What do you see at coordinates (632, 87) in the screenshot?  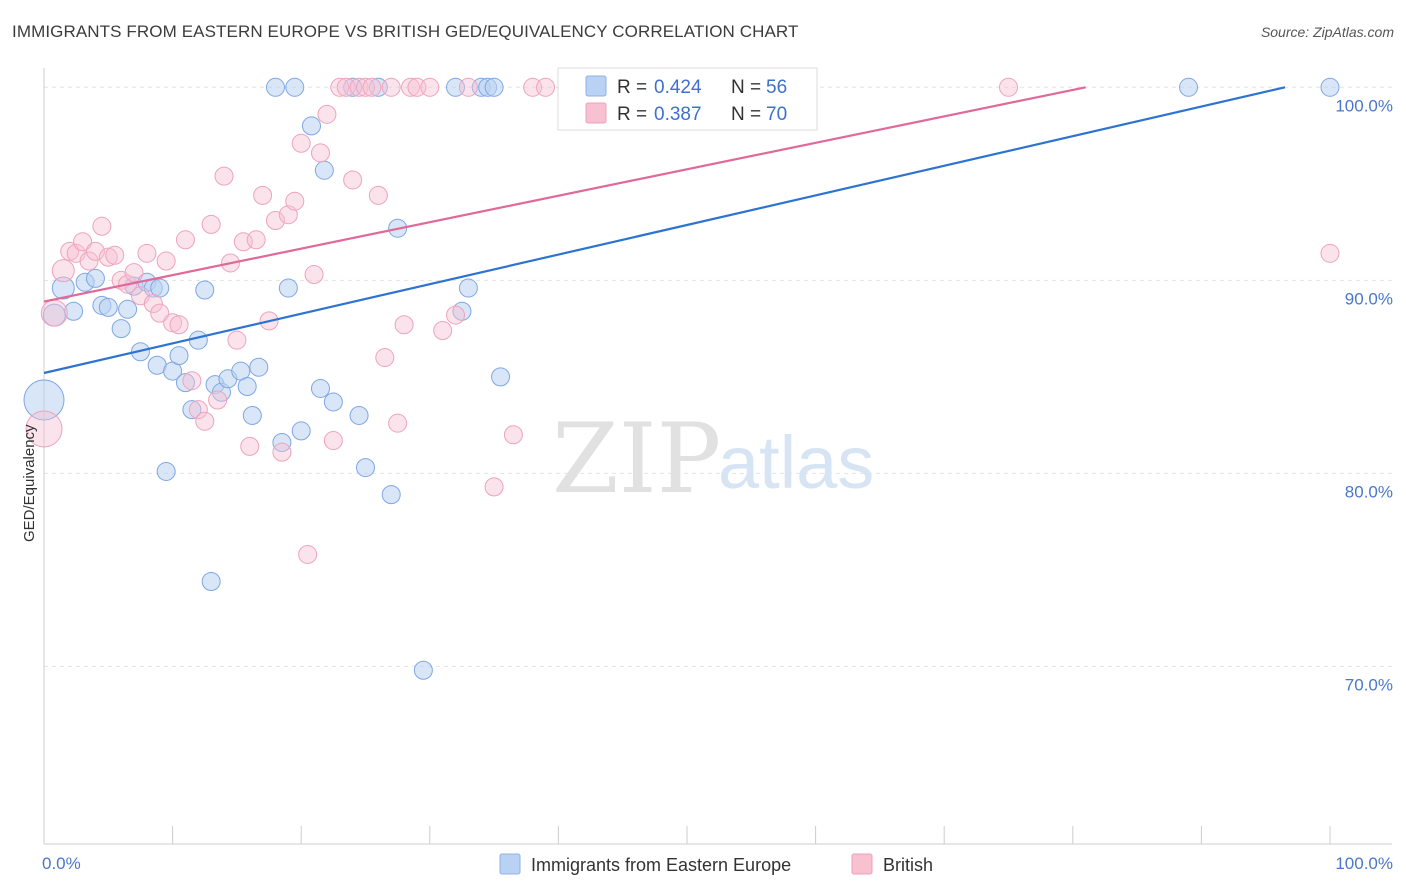 I see `legend-r-label-1: R =` at bounding box center [632, 87].